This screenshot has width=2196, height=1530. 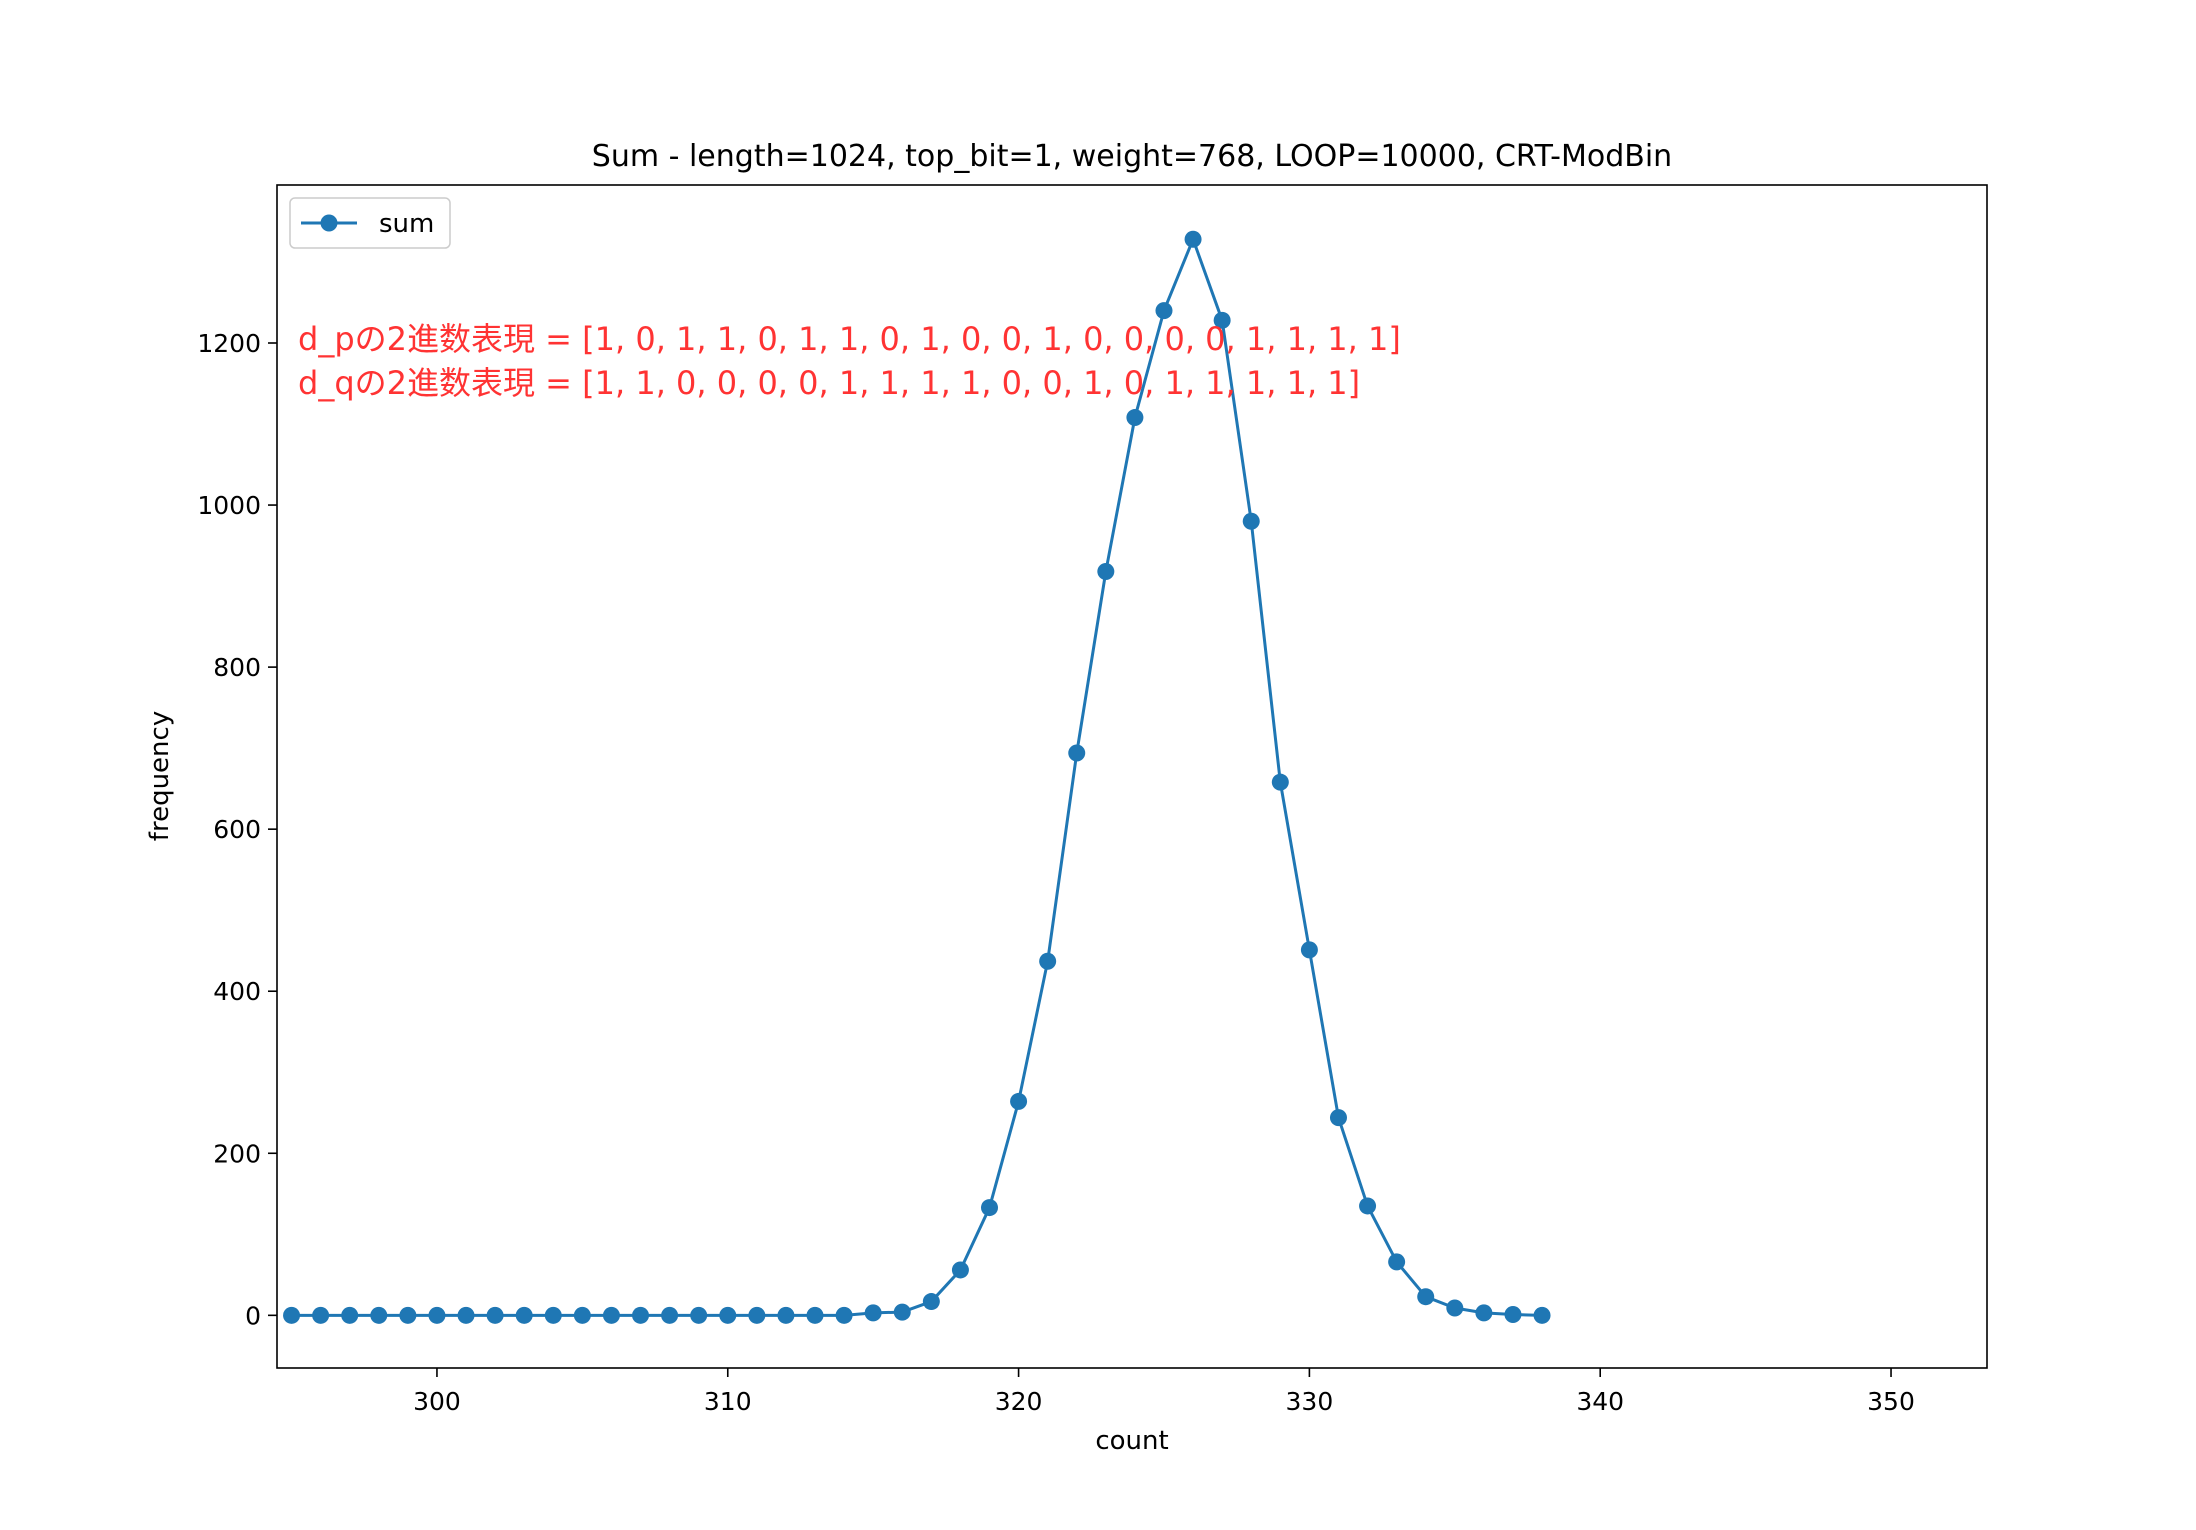 What do you see at coordinates (237, 991) in the screenshot?
I see `y-tick-label: 400` at bounding box center [237, 991].